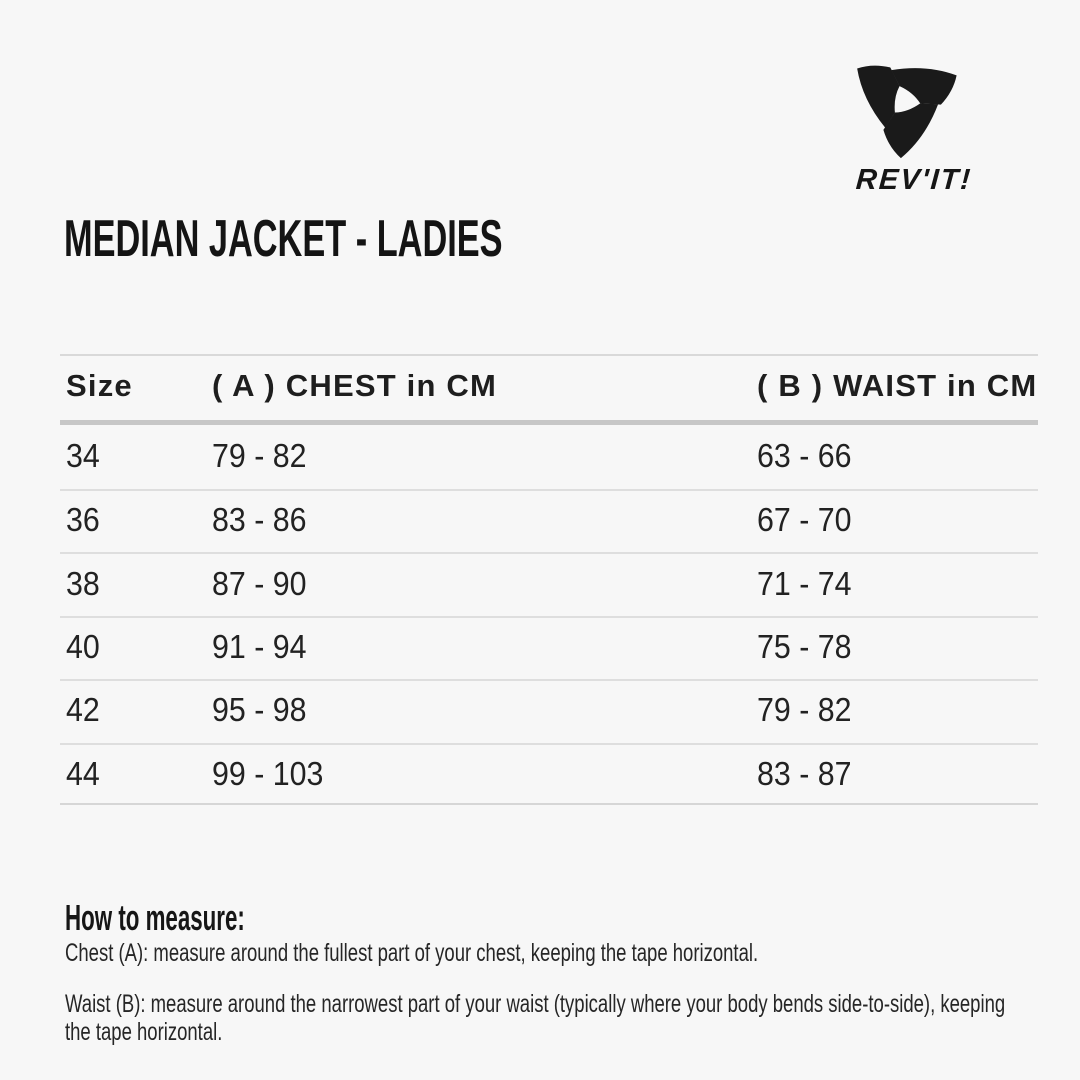 The image size is (1080, 1080). Describe the element at coordinates (259, 583) in the screenshot. I see `chest-value: 87 - 90` at that location.